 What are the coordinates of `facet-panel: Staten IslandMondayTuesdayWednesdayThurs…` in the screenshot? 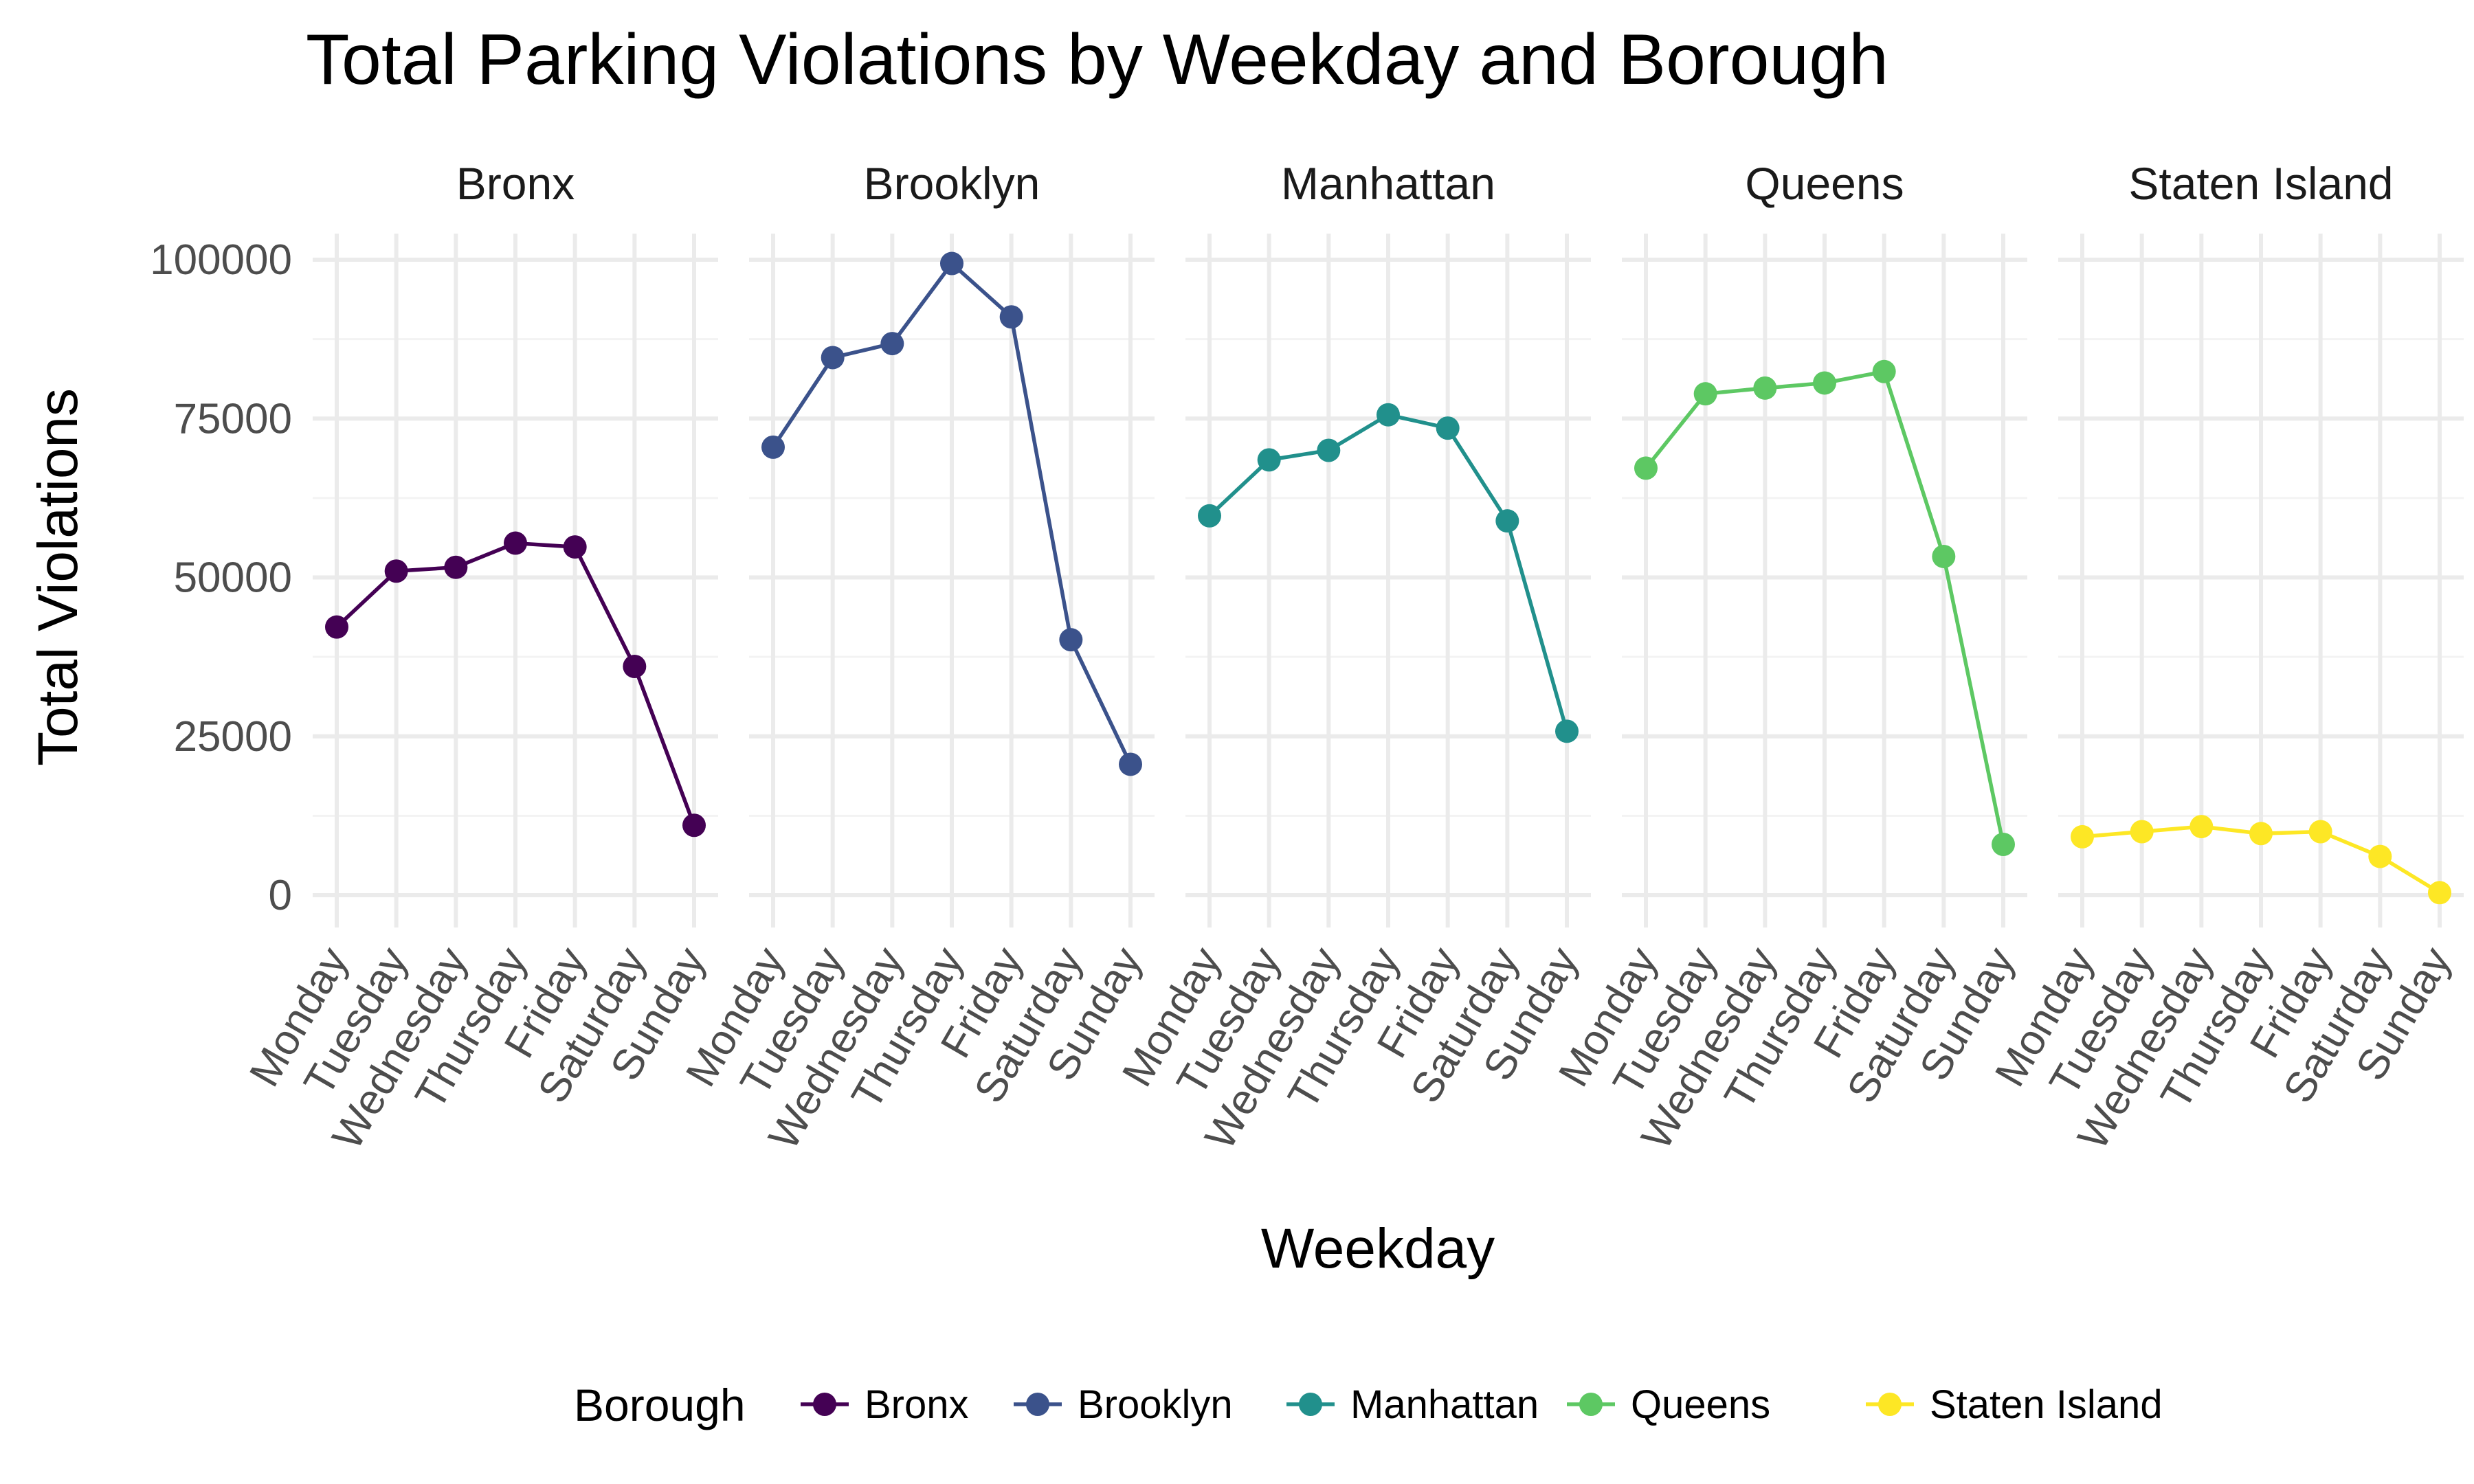 It's located at (2225, 658).